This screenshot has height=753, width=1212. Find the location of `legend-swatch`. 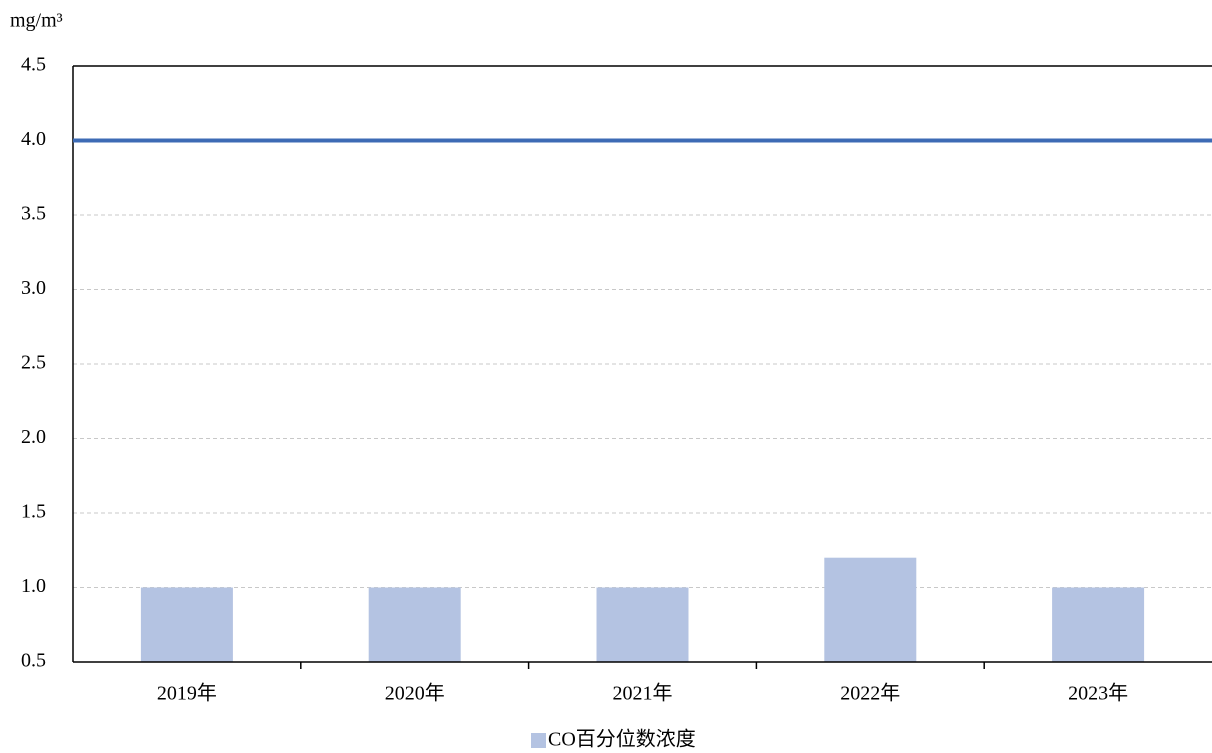

legend-swatch is located at coordinates (538, 740).